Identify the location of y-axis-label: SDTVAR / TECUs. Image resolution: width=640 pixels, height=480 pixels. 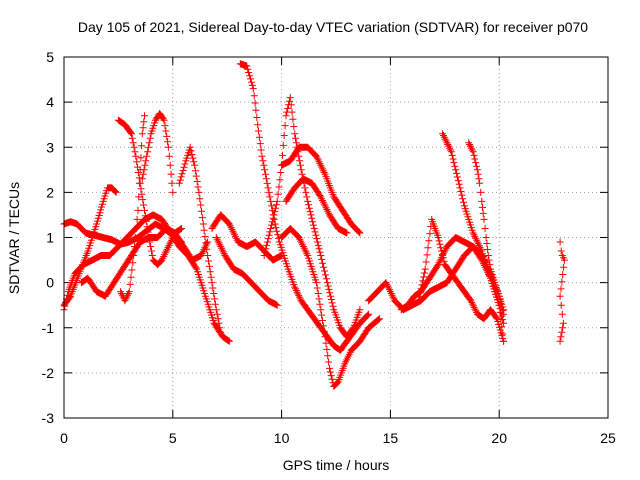
(14, 238).